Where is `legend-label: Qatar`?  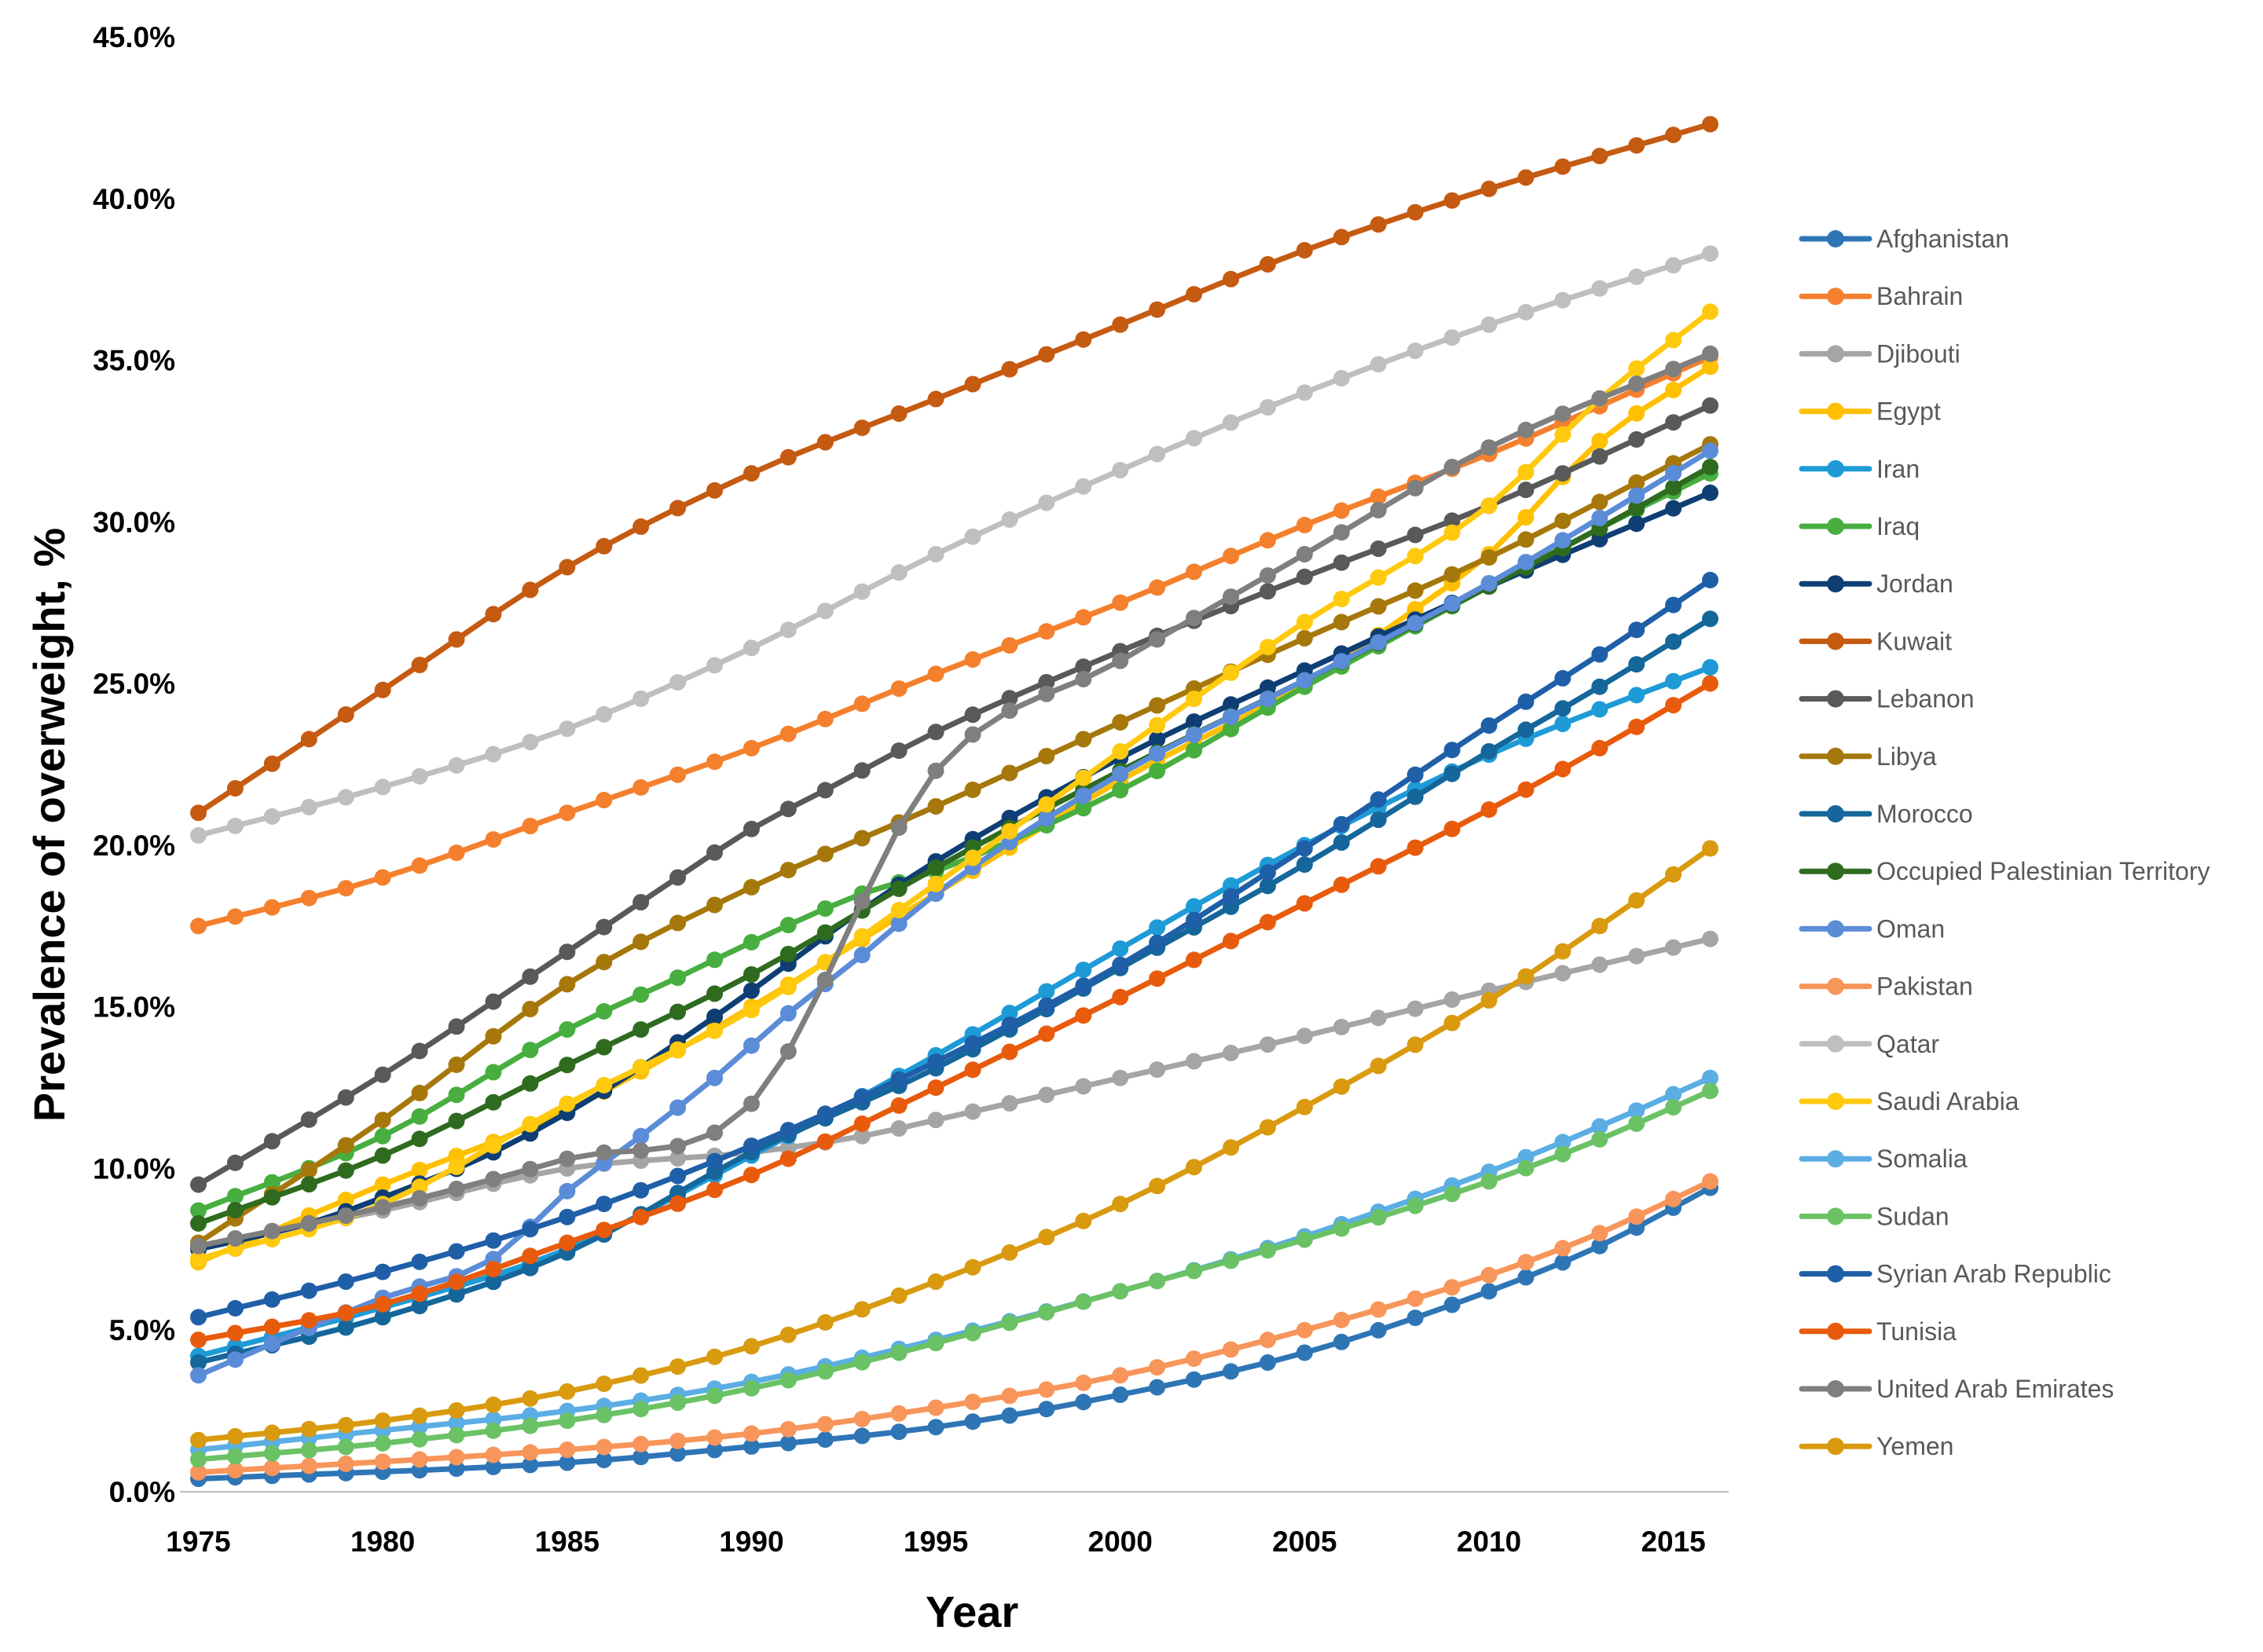
legend-label: Qatar is located at coordinates (1908, 1044).